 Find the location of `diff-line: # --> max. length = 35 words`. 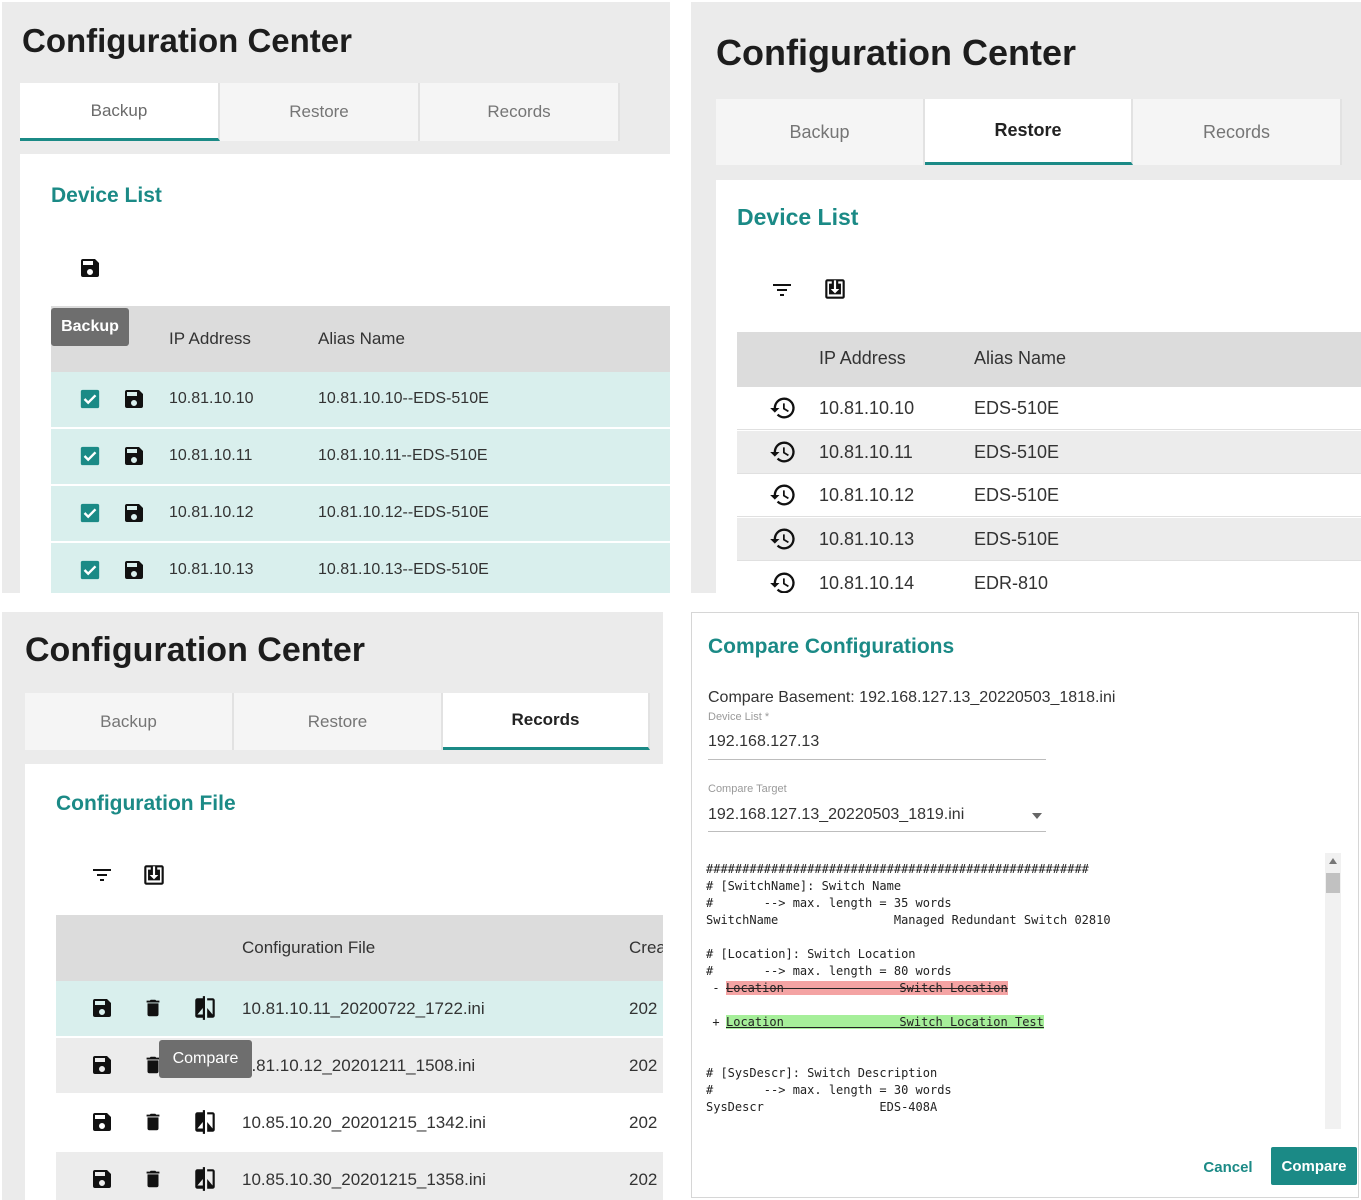

diff-line: # --> max. length = 35 words is located at coordinates (829, 903).